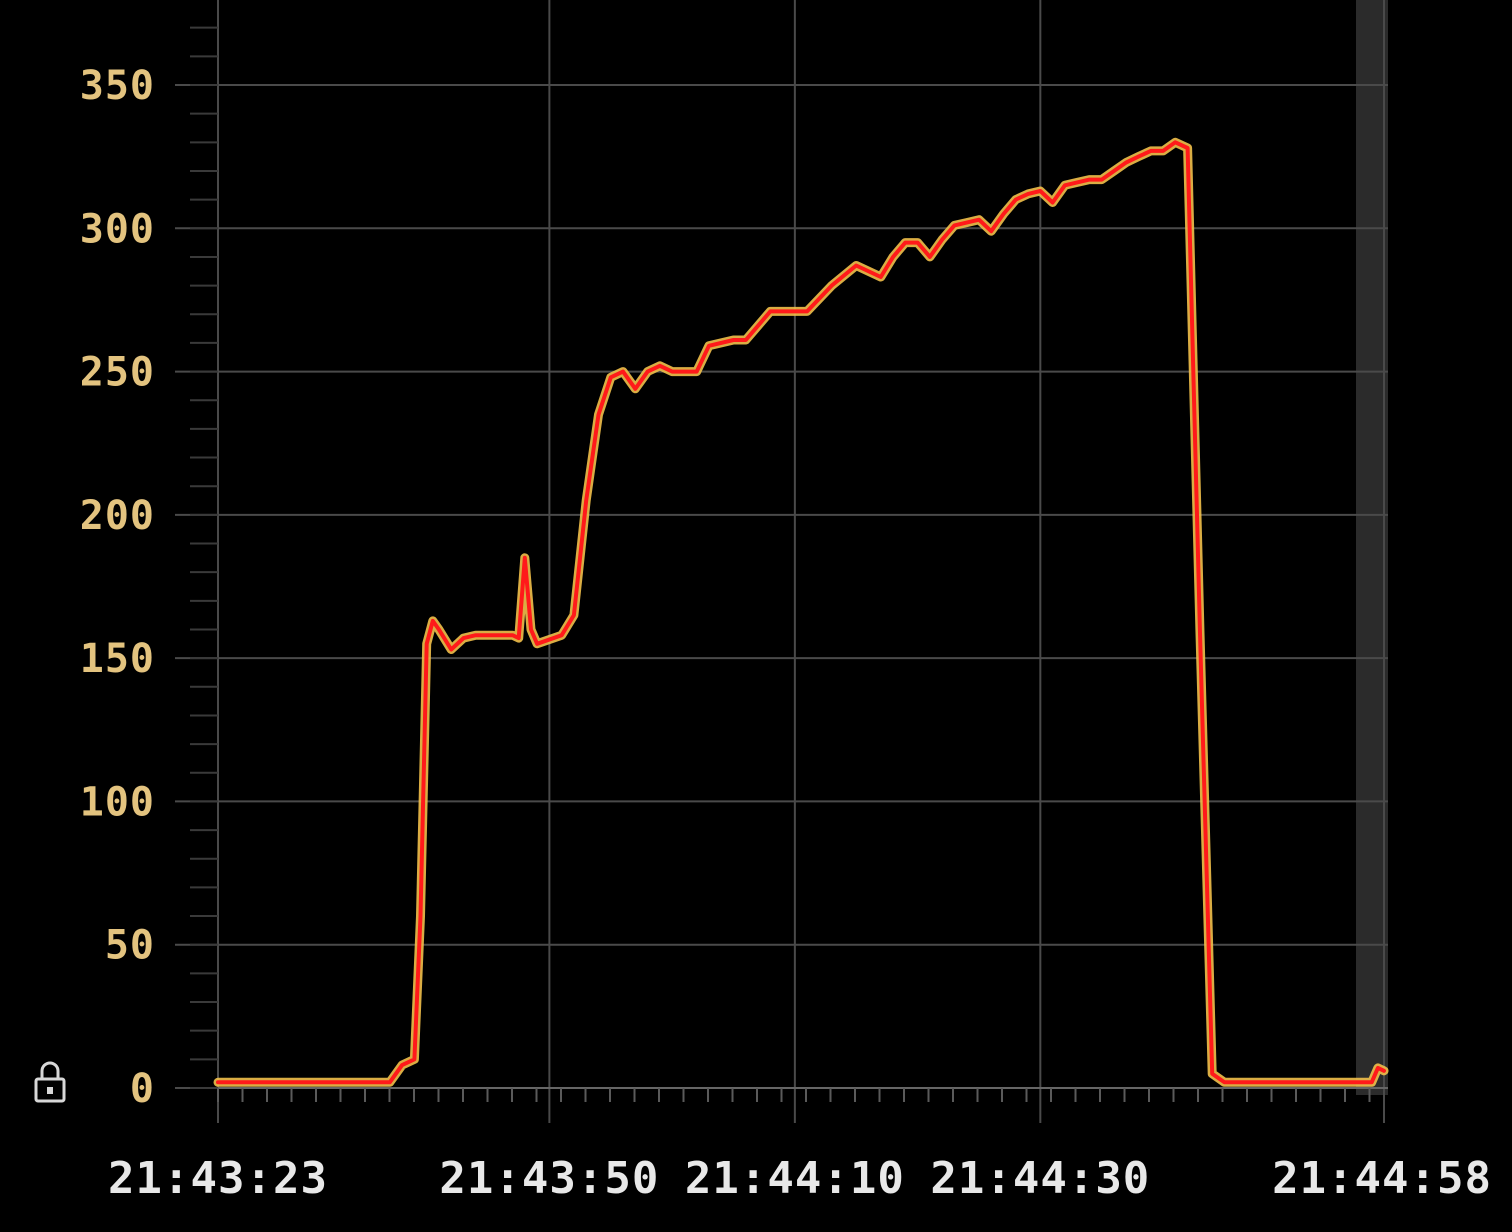 This screenshot has width=1512, height=1232. I want to click on y-tick-label: 50, so click(130, 946).